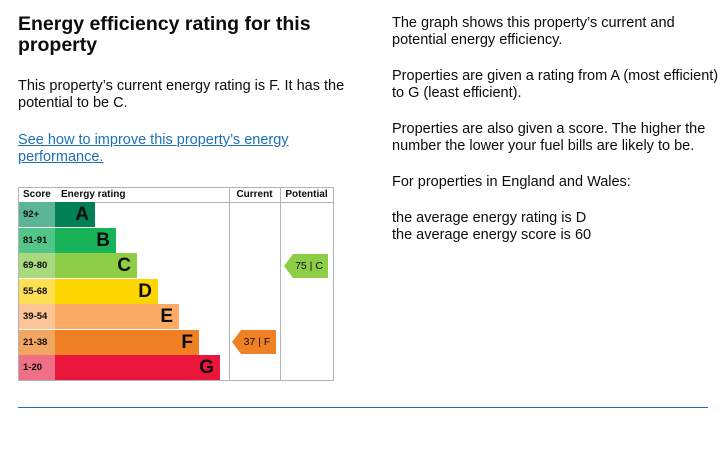 This screenshot has width=727, height=461. I want to click on current-rating-arrow-label: 37 | F, so click(257, 342).